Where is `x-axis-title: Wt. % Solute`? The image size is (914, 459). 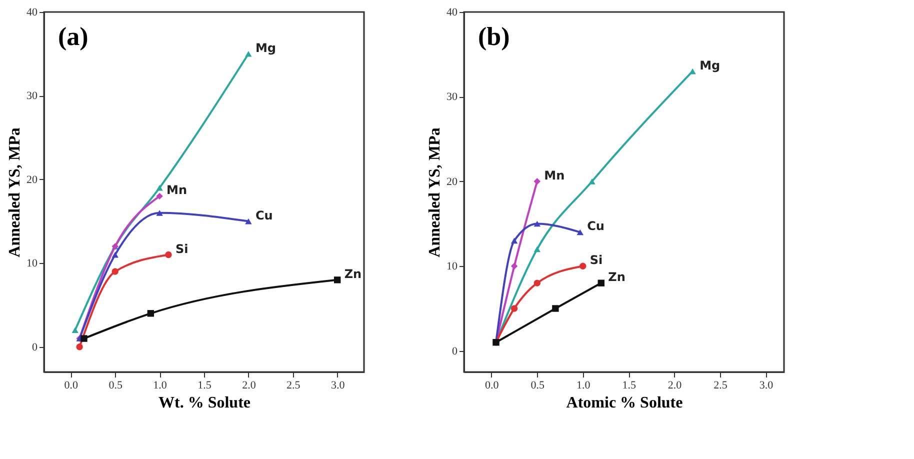 x-axis-title: Wt. % Solute is located at coordinates (204, 403).